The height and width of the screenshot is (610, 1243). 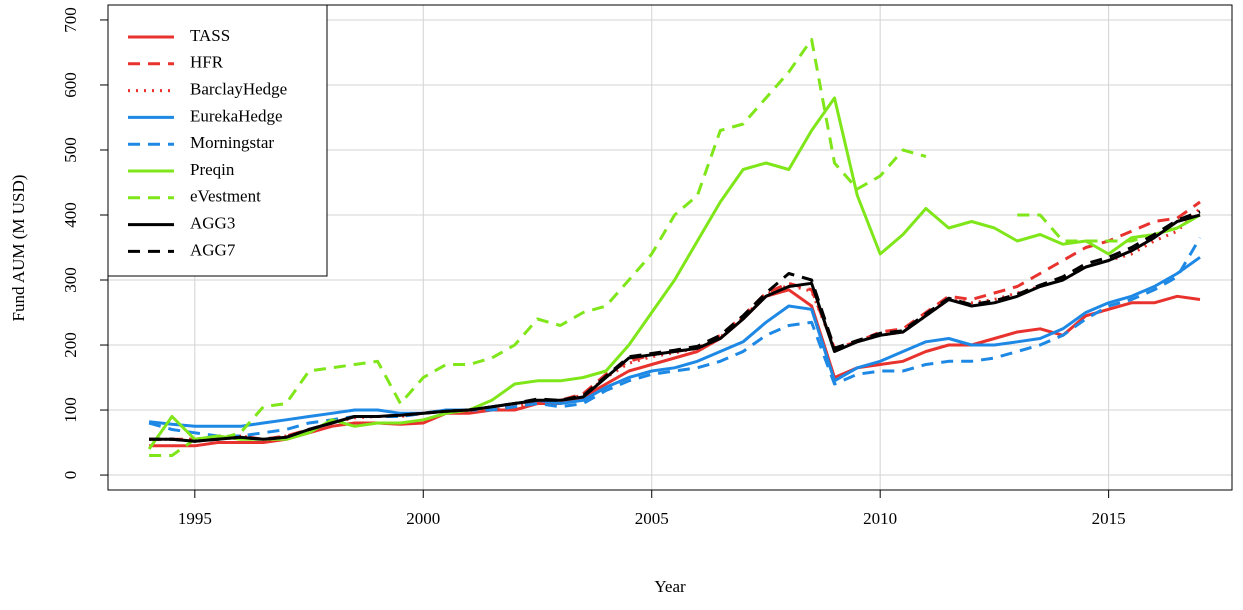 What do you see at coordinates (670, 586) in the screenshot?
I see `x-axis-label: Year` at bounding box center [670, 586].